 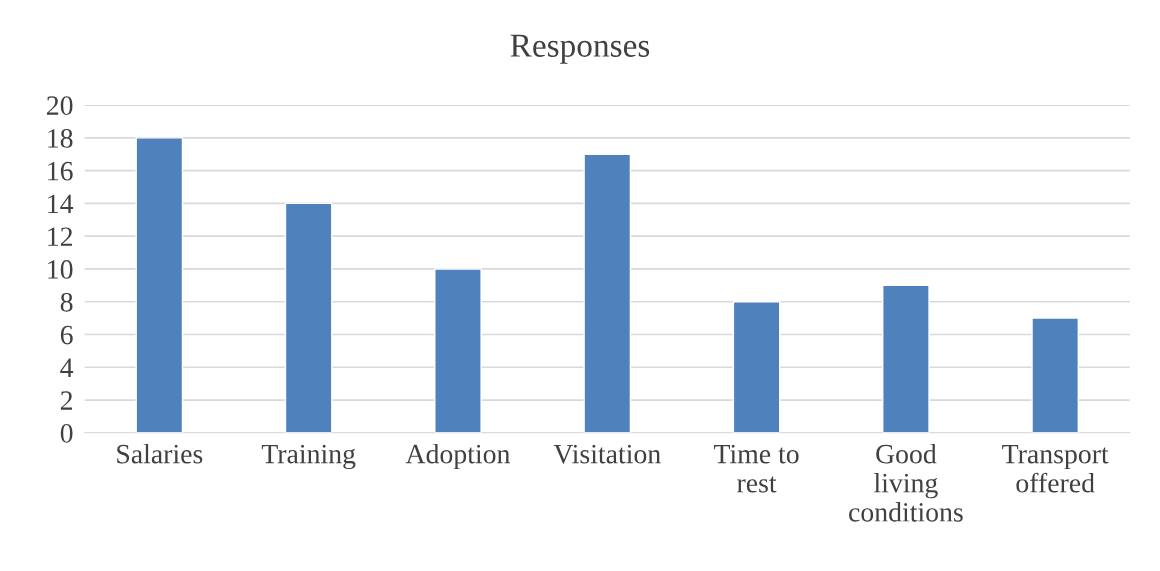 What do you see at coordinates (61, 204) in the screenshot?
I see `y-tick-label: 14` at bounding box center [61, 204].